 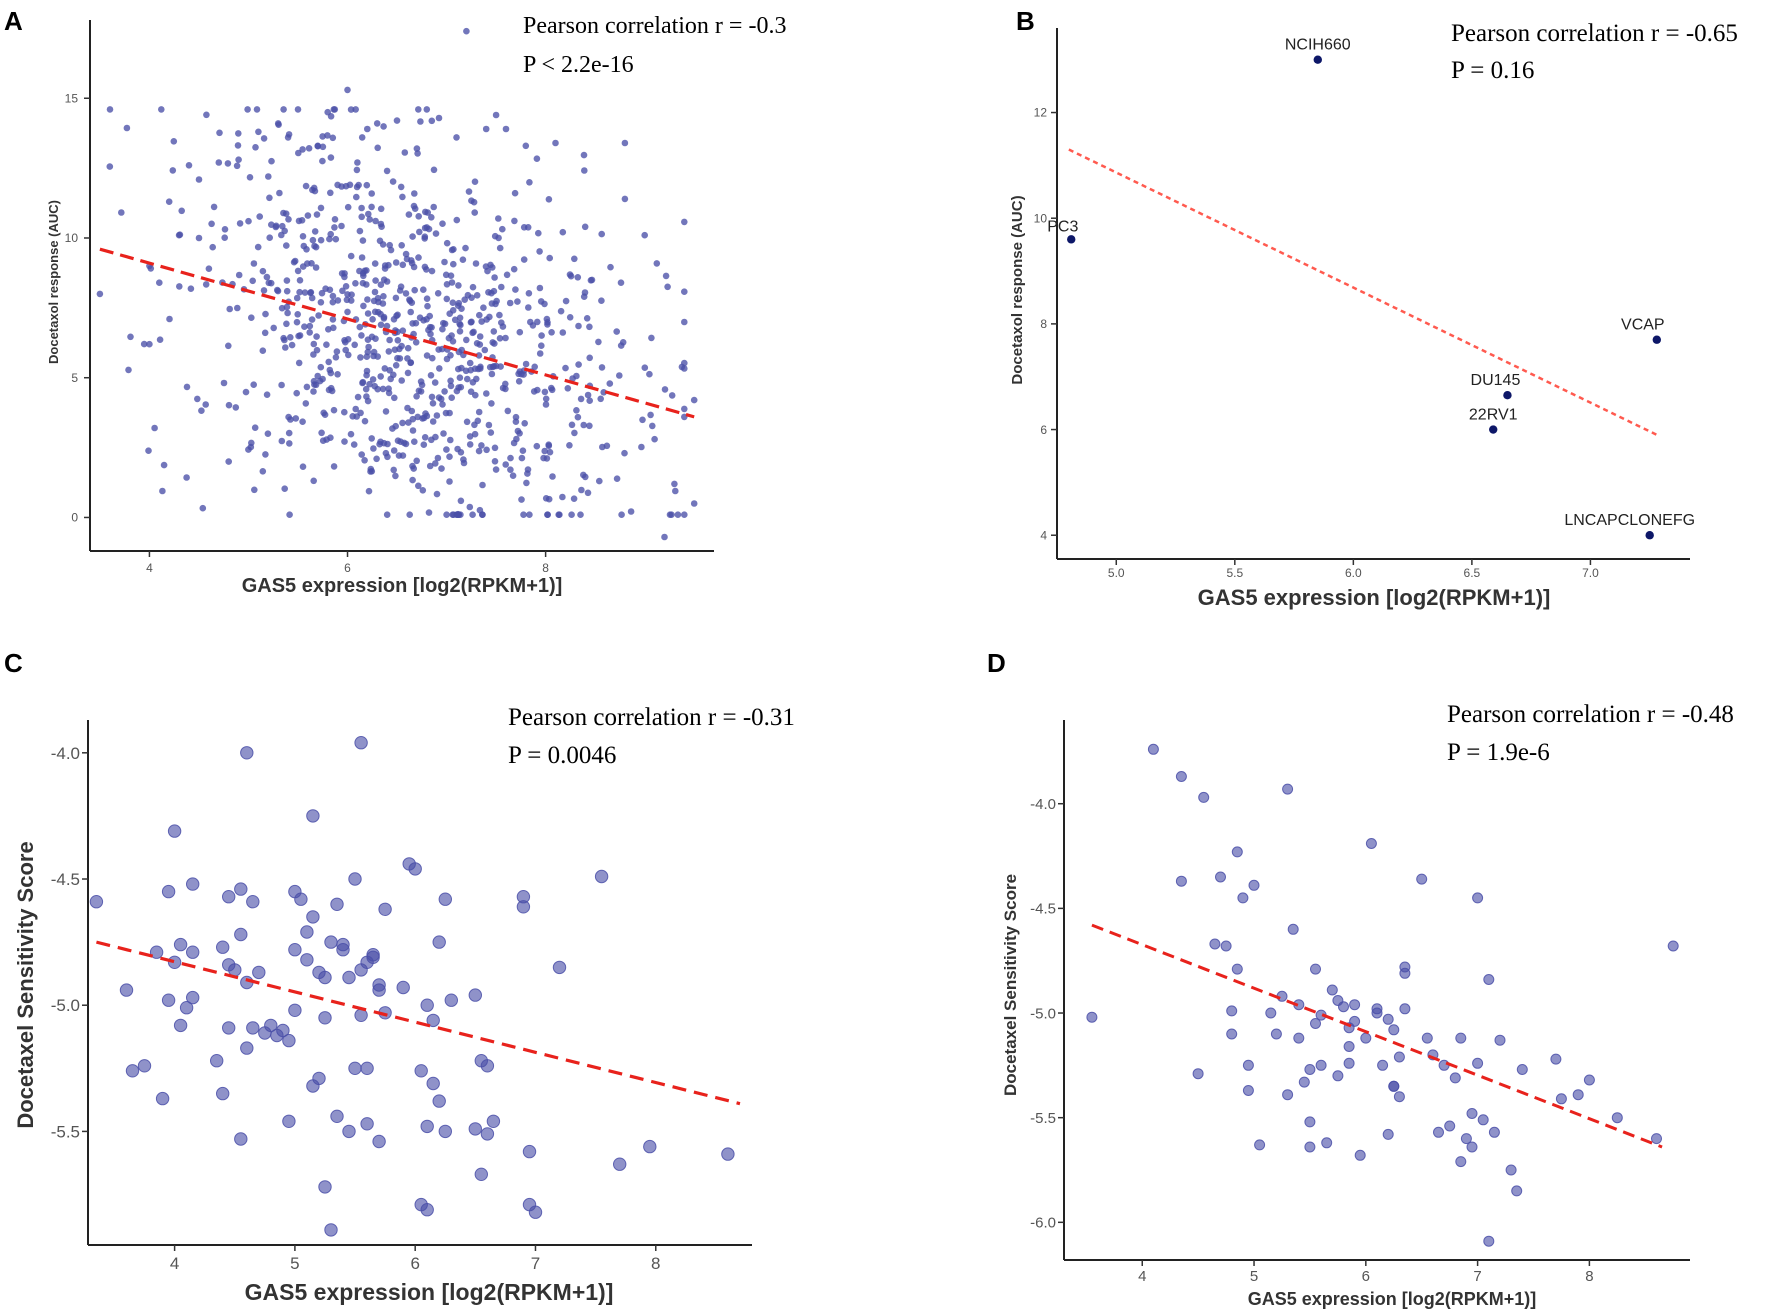 I want to click on x-tick-label: 8, so click(x=1589, y=1276).